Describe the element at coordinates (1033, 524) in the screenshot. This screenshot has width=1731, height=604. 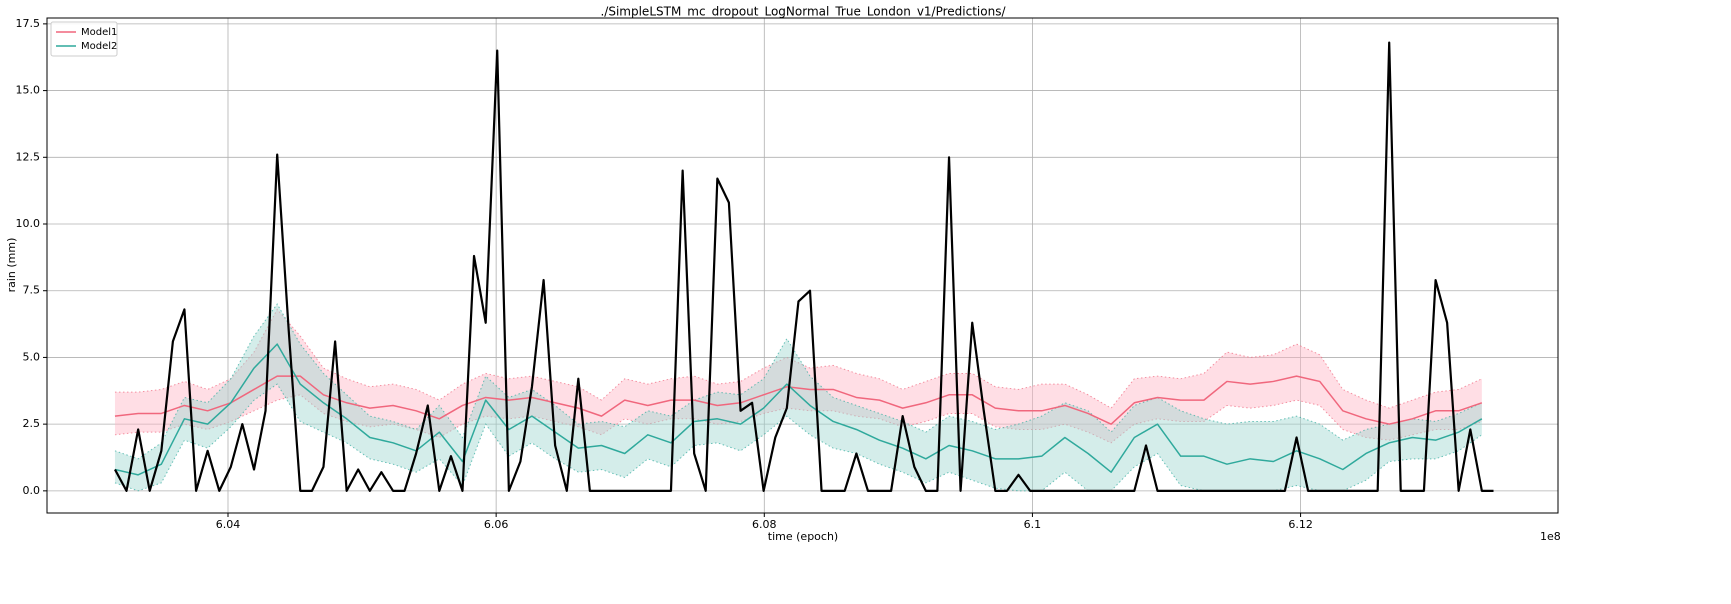
I see `x-tick-label: 6.1` at that location.